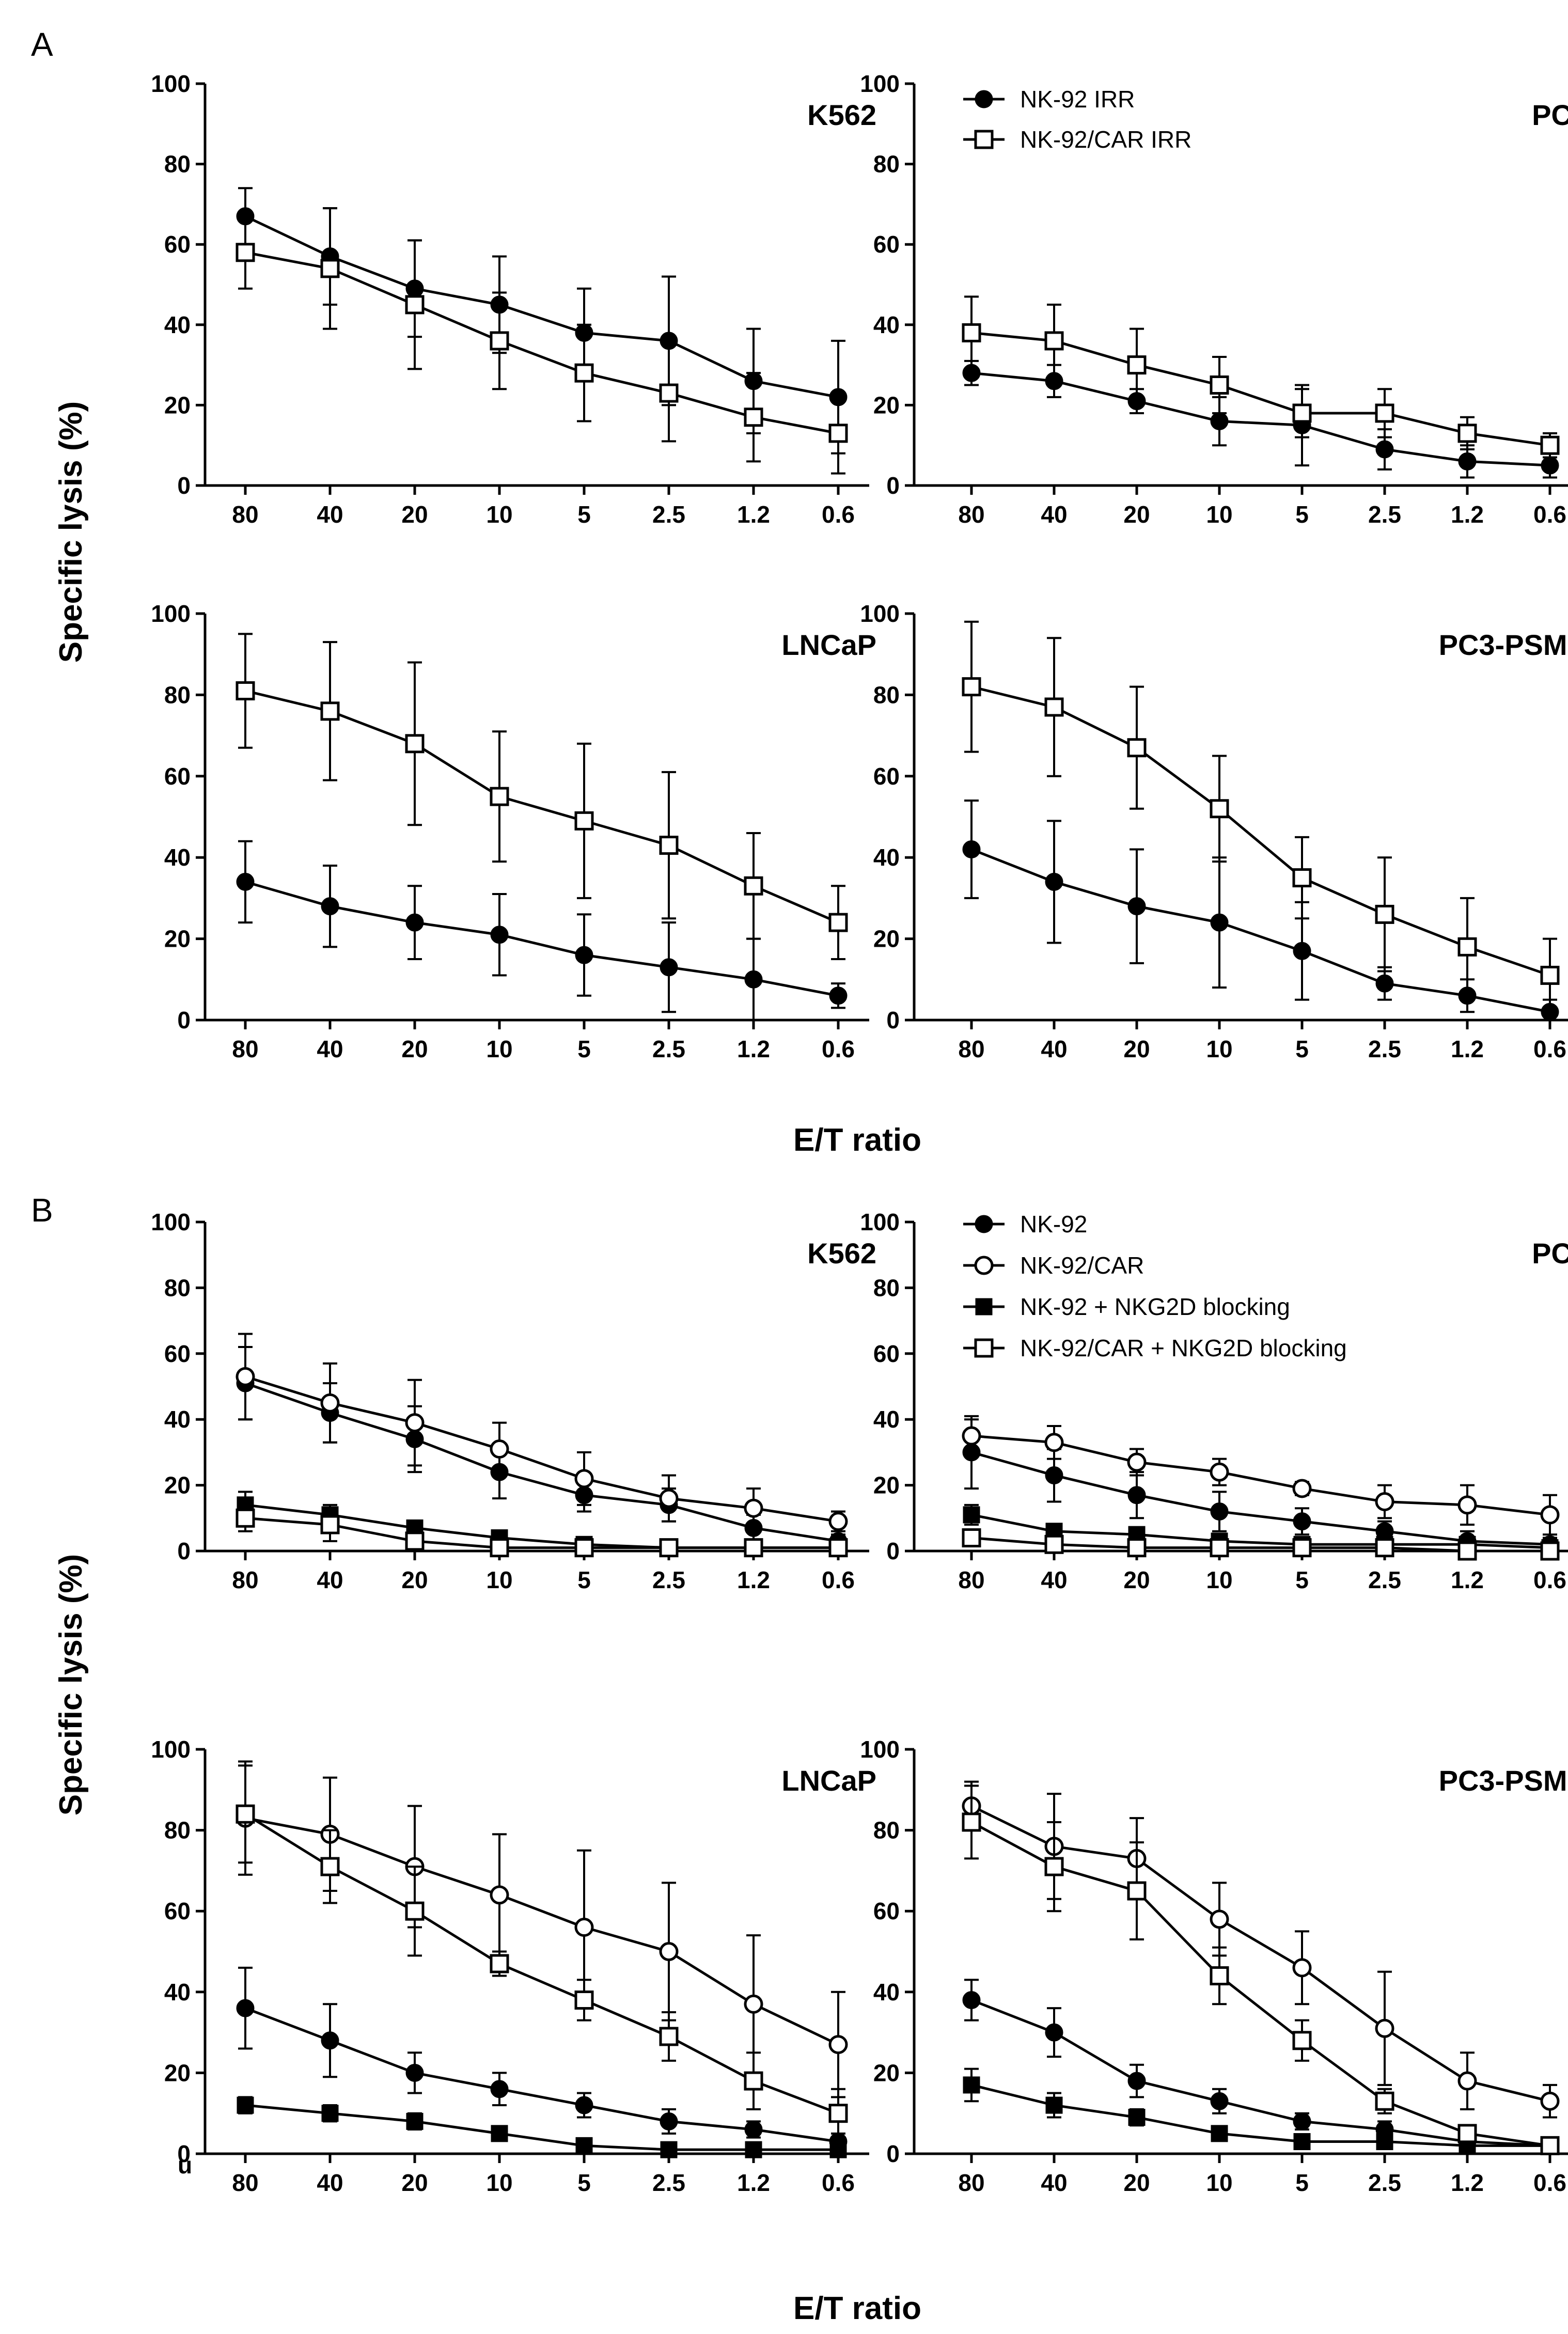  What do you see at coordinates (1468, 1580) in the screenshot?
I see `x-tick-label: 1.2` at bounding box center [1468, 1580].